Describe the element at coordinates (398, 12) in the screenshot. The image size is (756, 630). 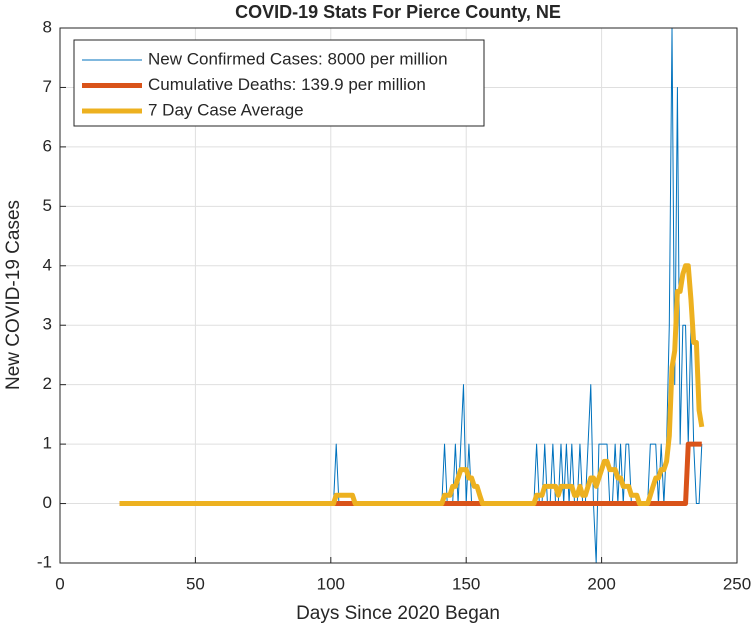
I see `chart-title: COVID-19 Stats For Pierce County, NE` at that location.